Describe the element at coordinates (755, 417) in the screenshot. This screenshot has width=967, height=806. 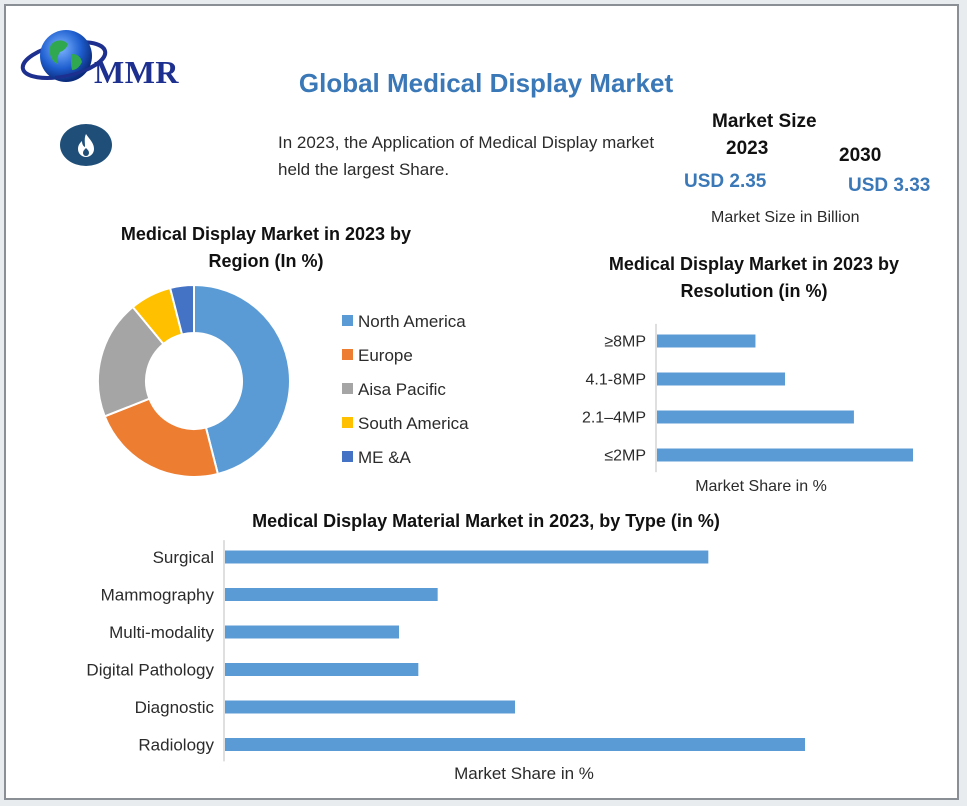
I see `resolution-bar-2-1-4mp` at that location.